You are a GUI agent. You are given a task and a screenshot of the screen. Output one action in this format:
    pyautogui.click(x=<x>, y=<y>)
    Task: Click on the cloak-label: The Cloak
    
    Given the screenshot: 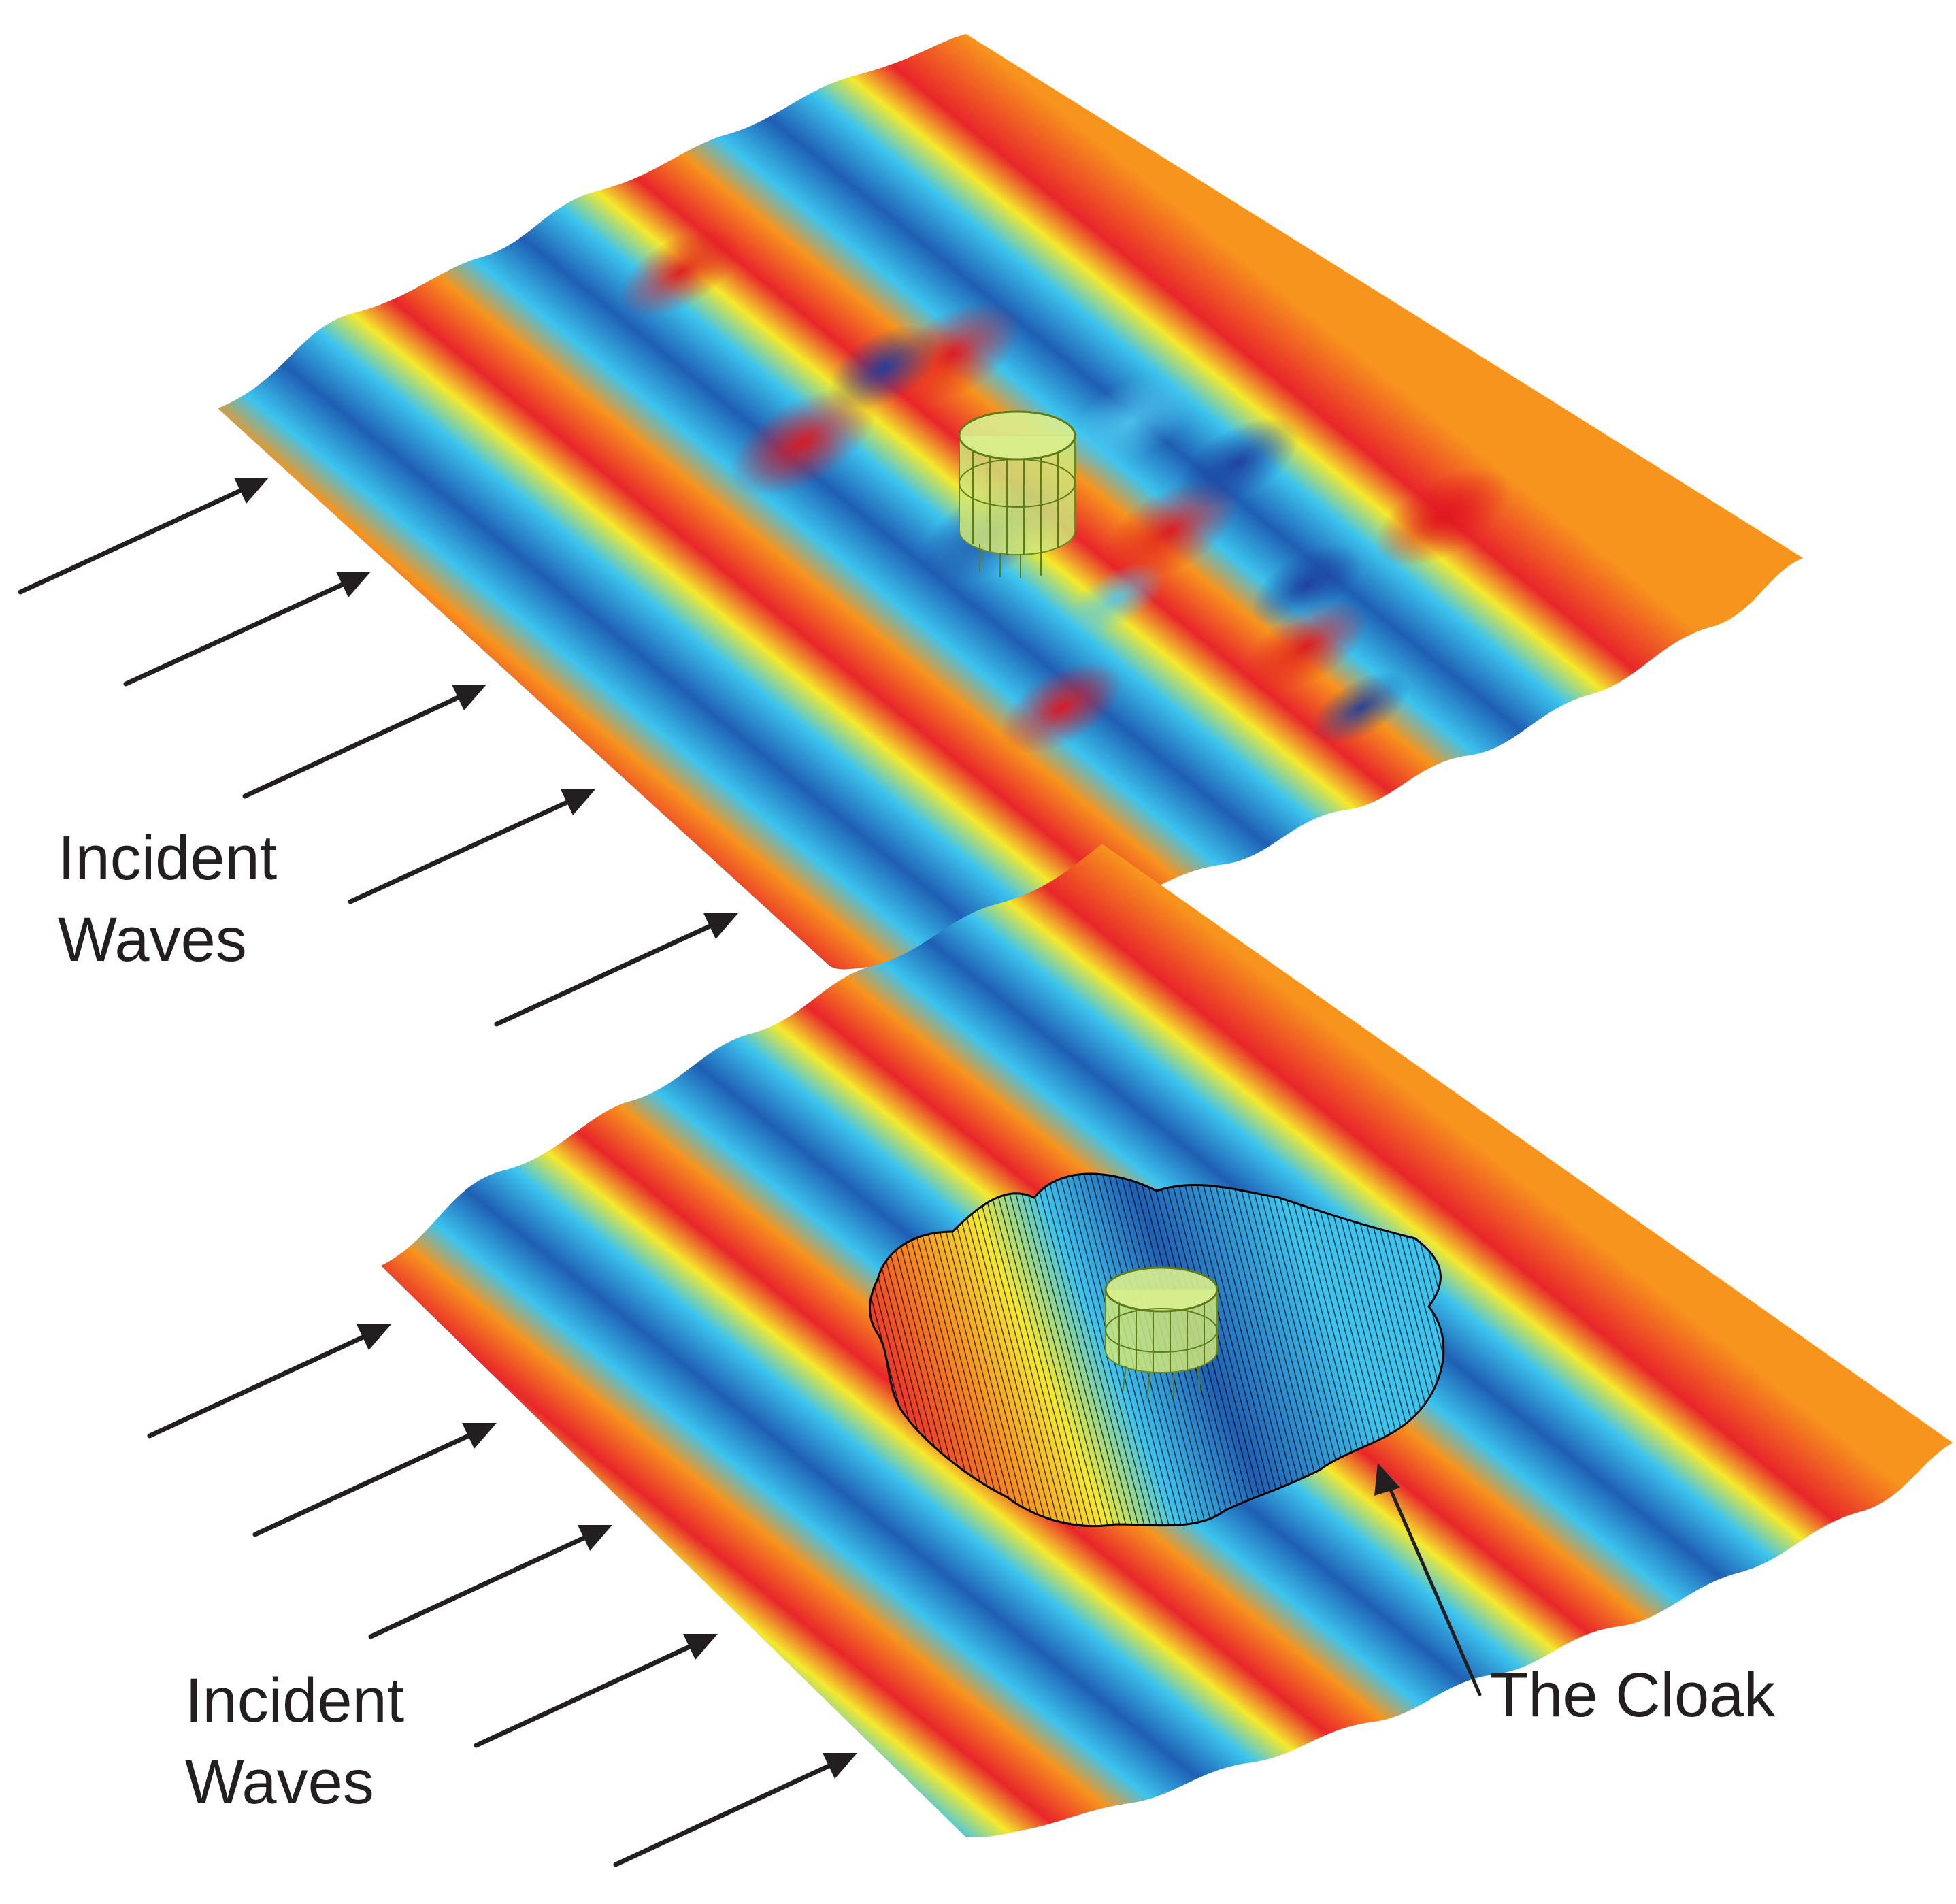 What is the action you would take?
    pyautogui.click(x=1633, y=1695)
    